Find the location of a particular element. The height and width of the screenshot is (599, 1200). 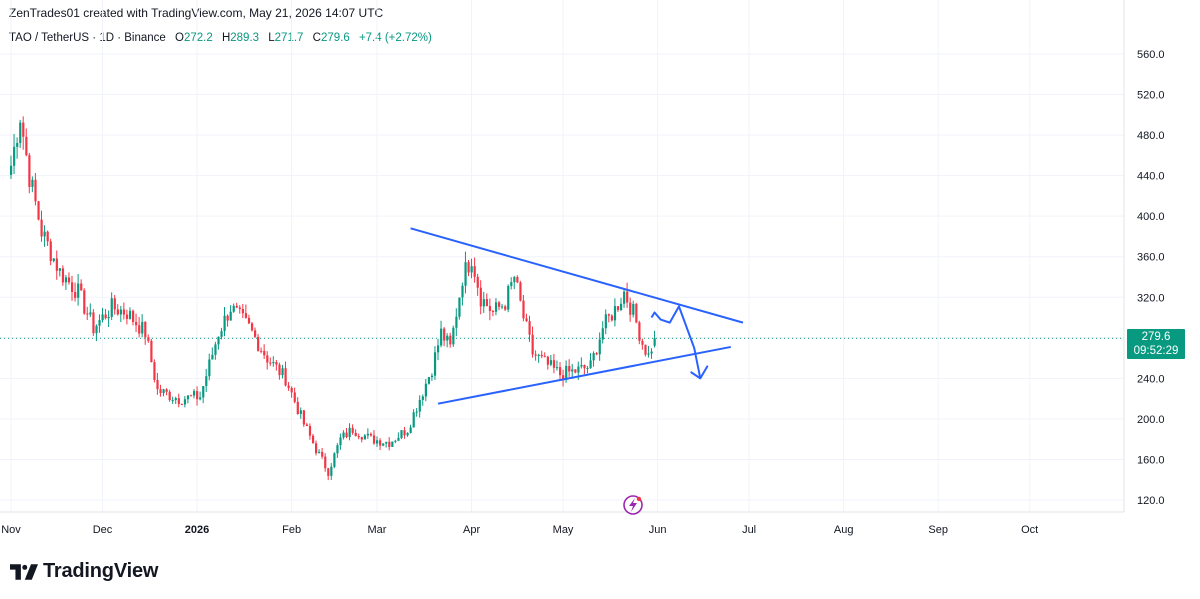

high-value: 289.3 is located at coordinates (245, 38).